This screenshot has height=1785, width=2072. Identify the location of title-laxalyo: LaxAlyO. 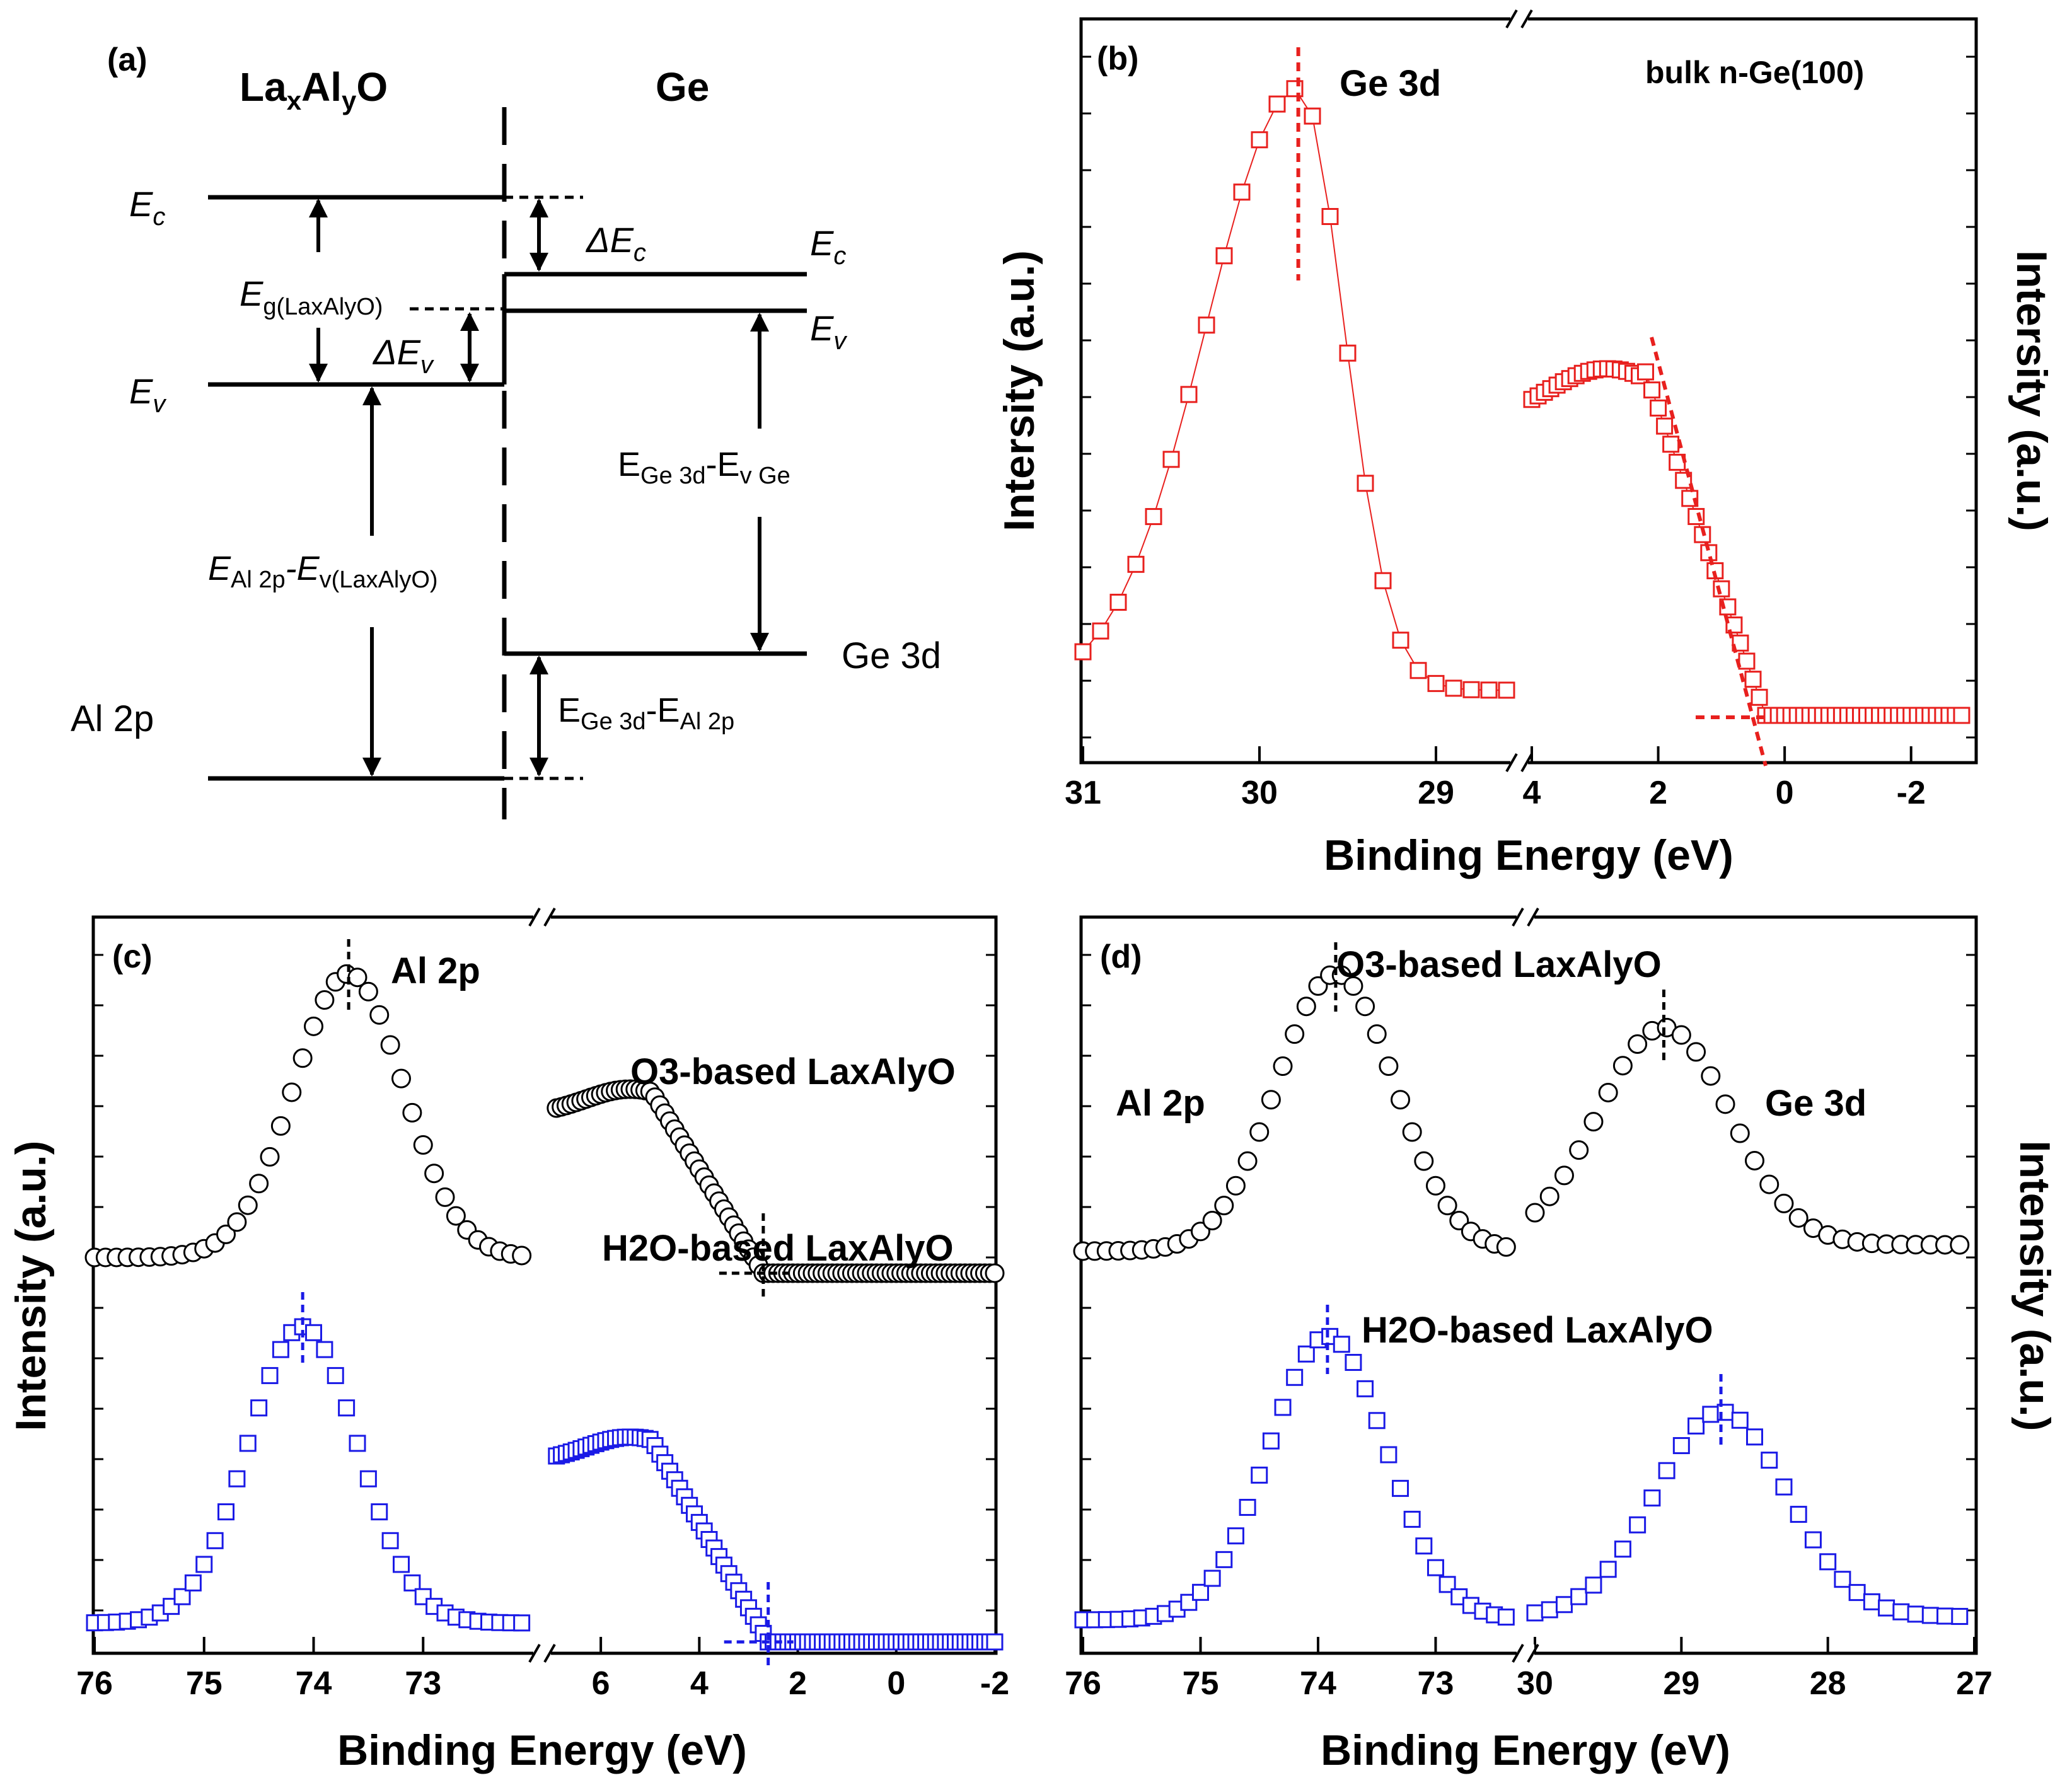
(314, 89).